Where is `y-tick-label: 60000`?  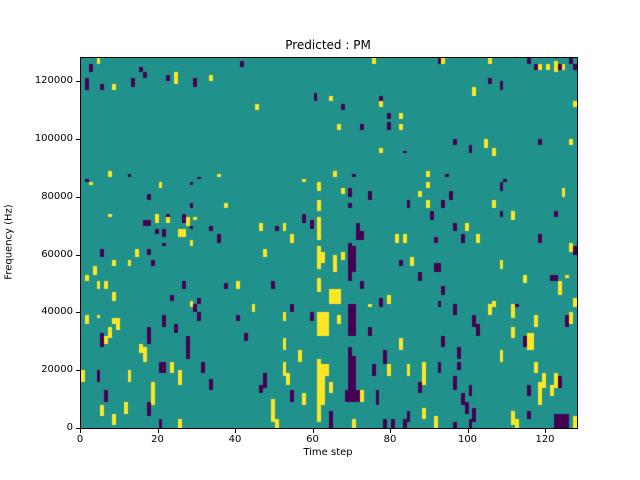 y-tick-label: 60000 is located at coordinates (57, 254).